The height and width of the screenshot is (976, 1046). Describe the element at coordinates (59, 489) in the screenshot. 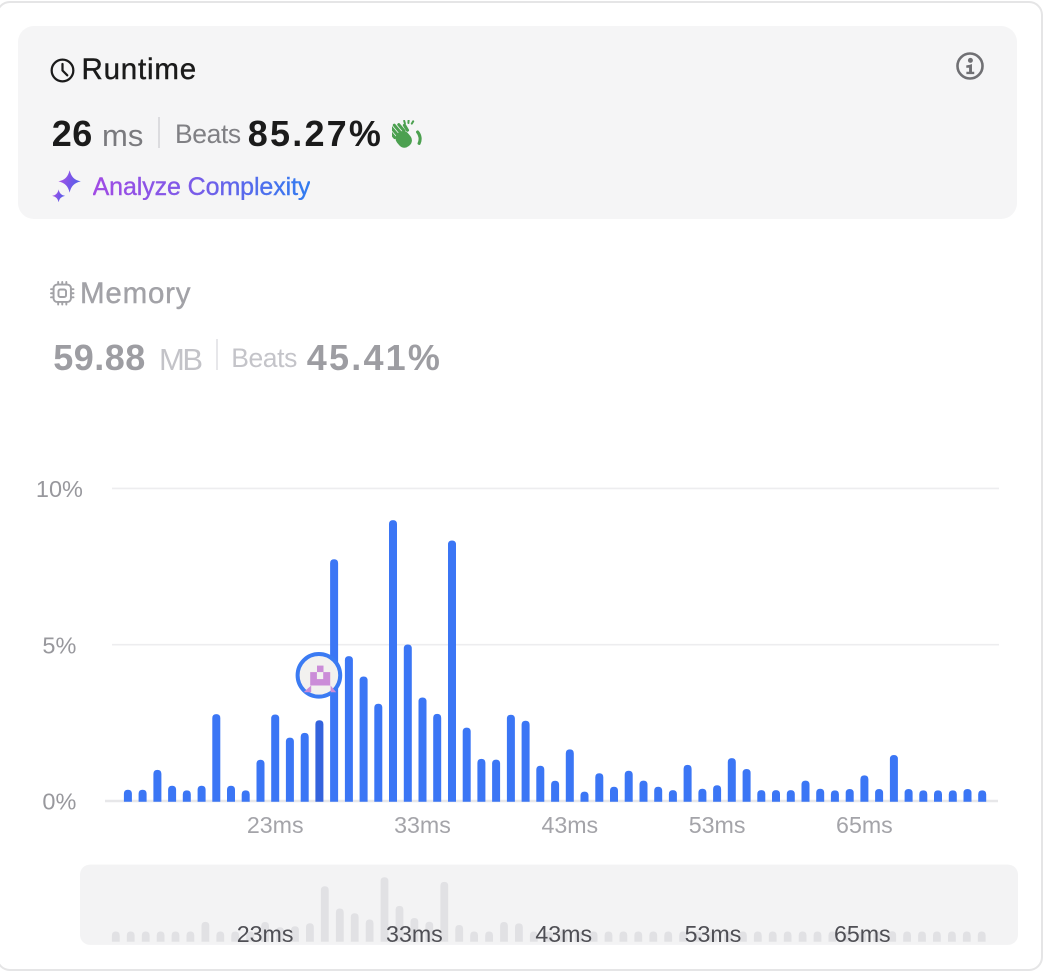

I see `svg-text: 10%` at that location.